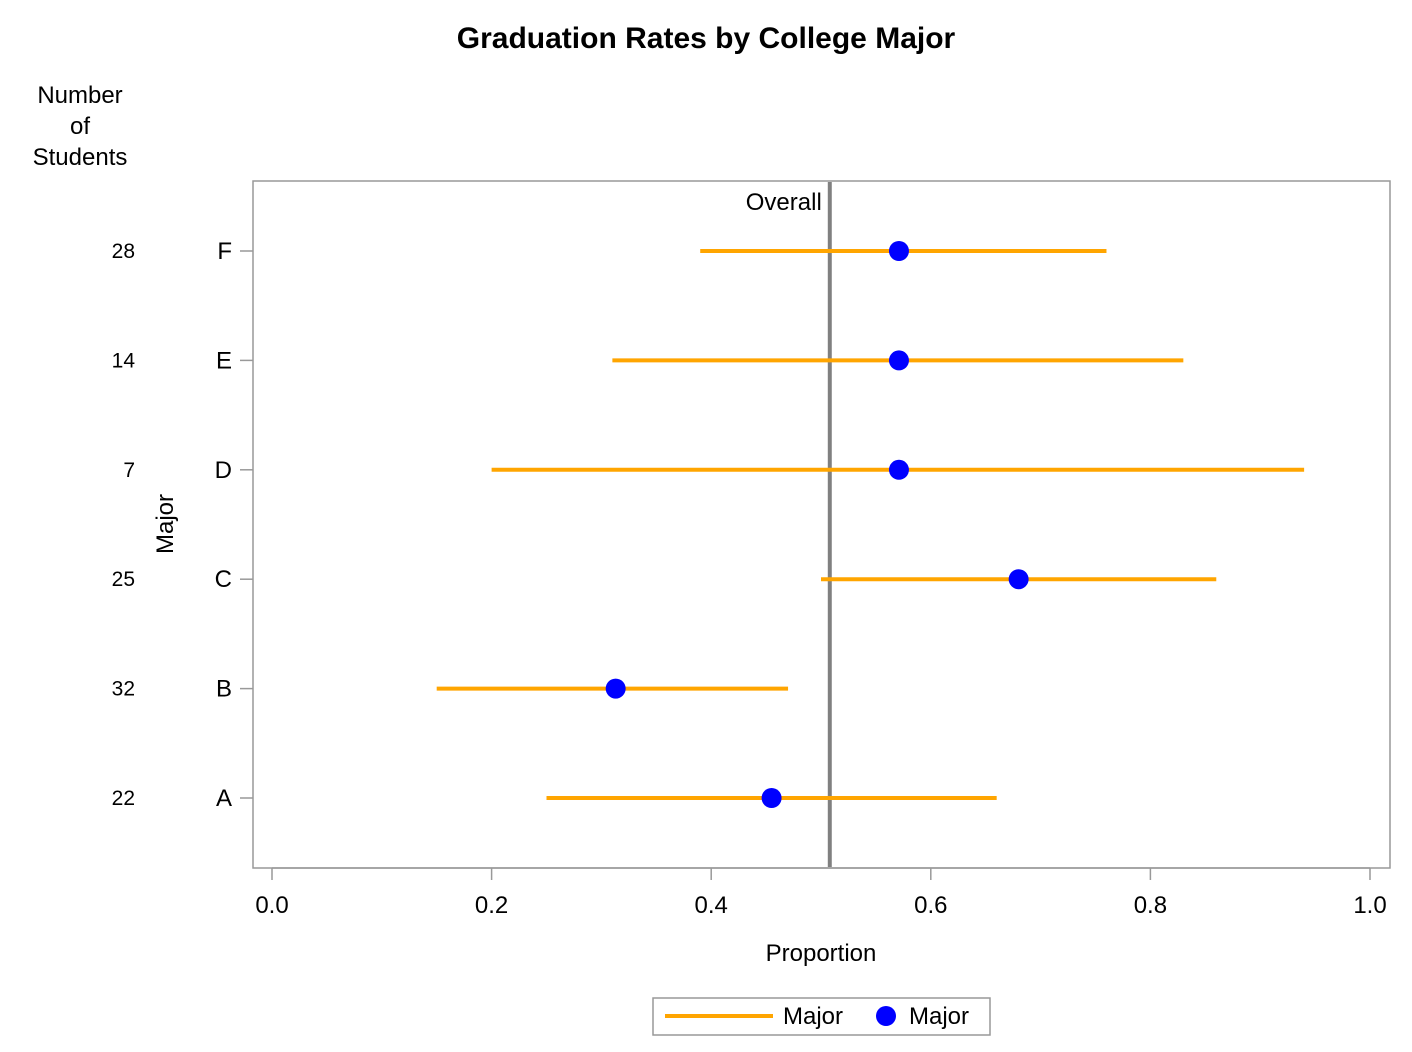  What do you see at coordinates (711, 905) in the screenshot?
I see `x-tick-label: 0.4` at bounding box center [711, 905].